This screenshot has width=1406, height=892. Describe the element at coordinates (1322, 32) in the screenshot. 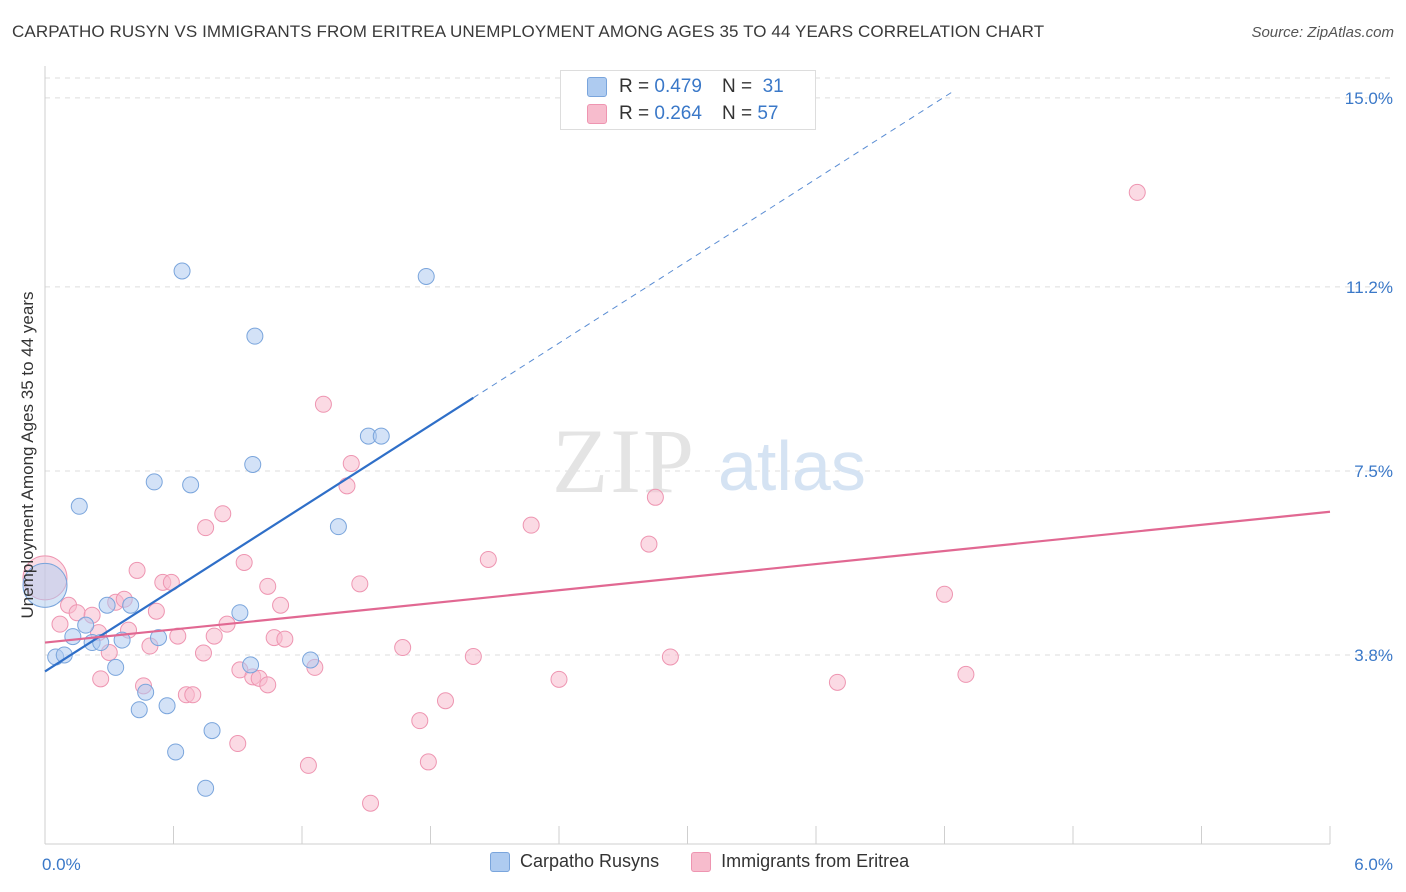

I see `source-label: Source: ZipAtlas.com` at that location.